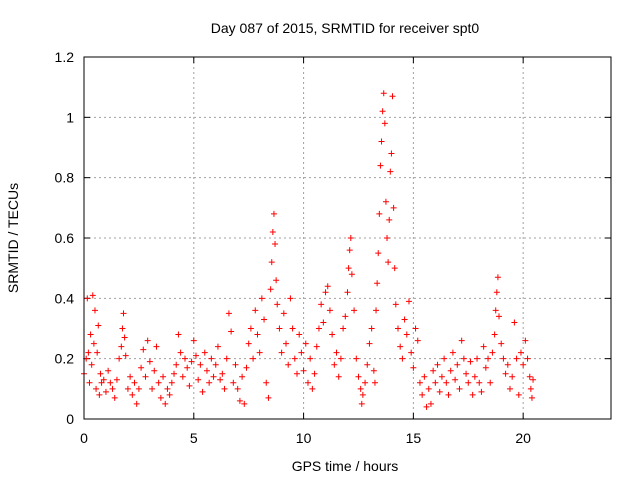 The height and width of the screenshot is (480, 640). Describe the element at coordinates (345, 466) in the screenshot. I see `x-axis-label: GPS time / hours` at that location.